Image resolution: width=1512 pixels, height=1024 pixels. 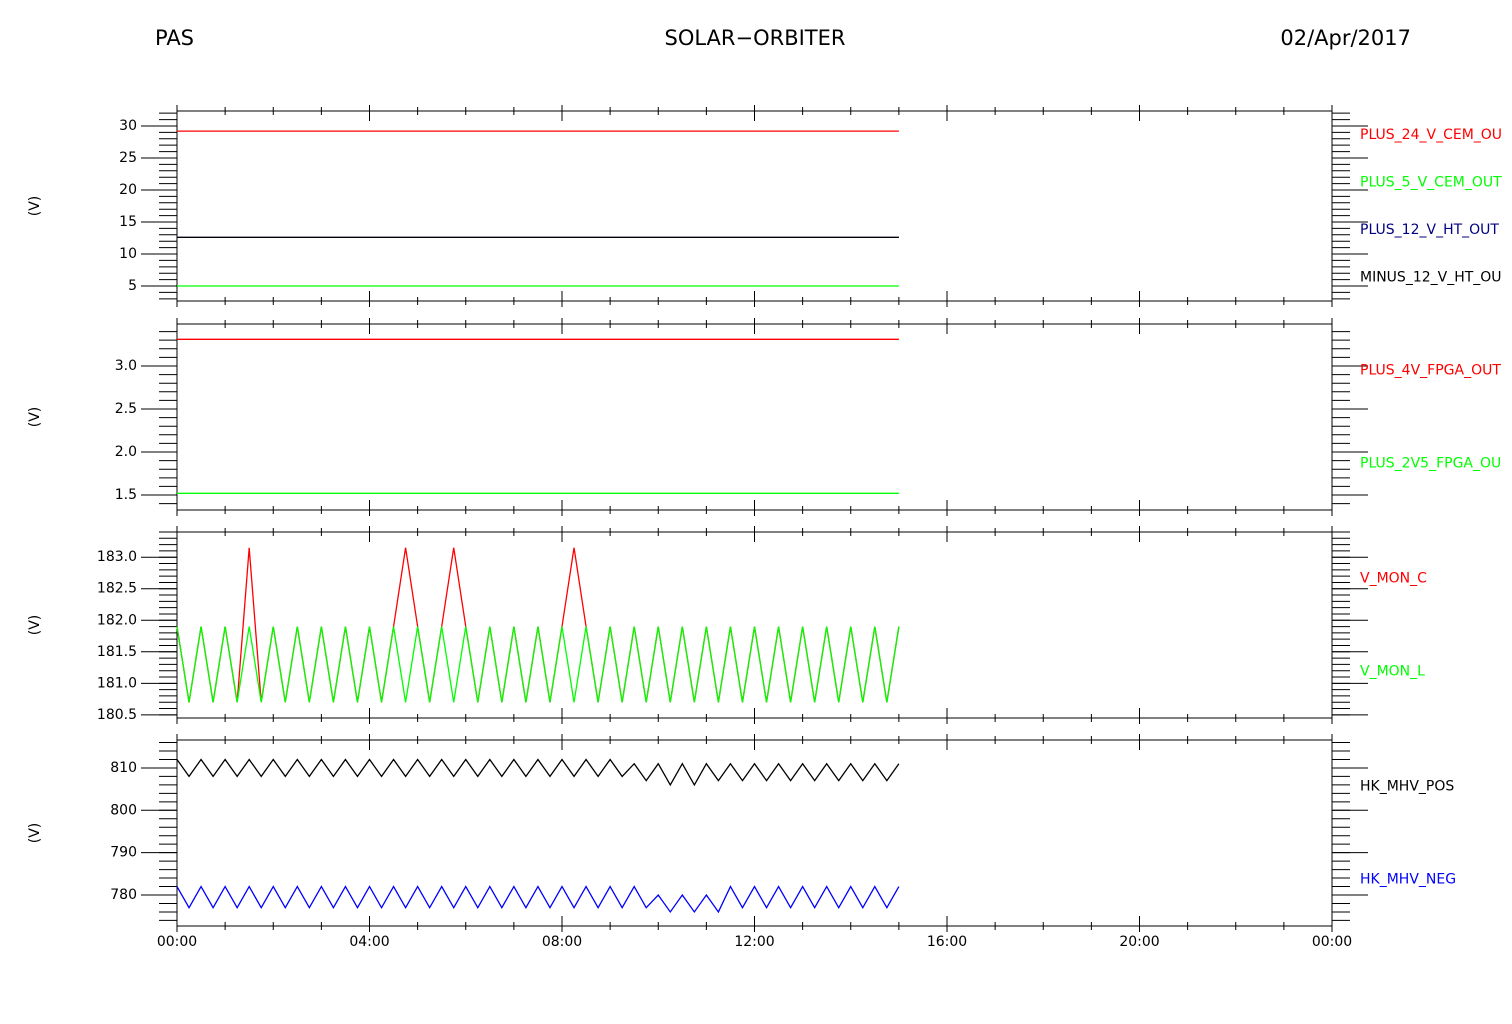 I want to click on legend-label: PLUS_5_V_CEM_OUT, so click(x=1431, y=182).